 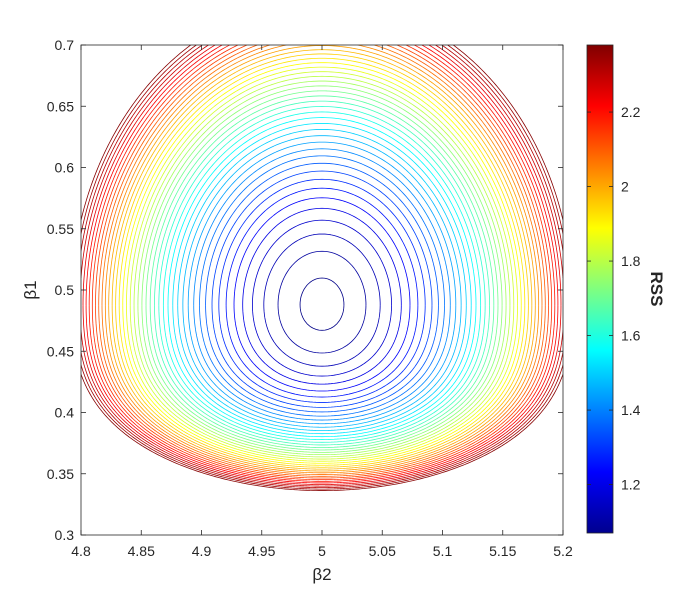 What do you see at coordinates (631, 410) in the screenshot?
I see `colorbar-tick-label: 1.4` at bounding box center [631, 410].